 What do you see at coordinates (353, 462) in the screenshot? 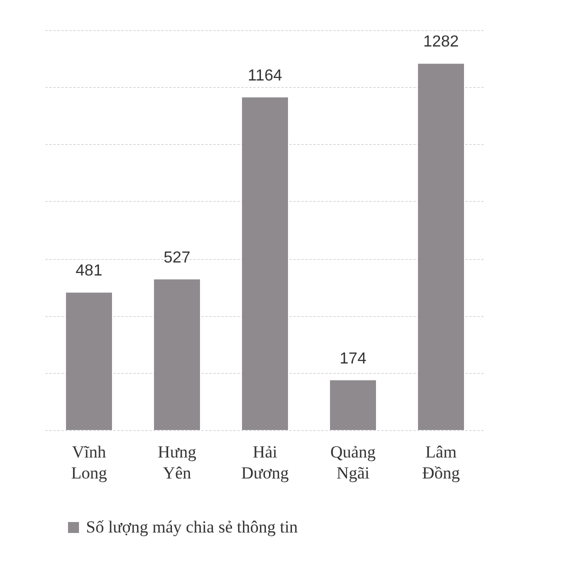
I see `x-tick-label: Quảng Ngãi` at bounding box center [353, 462].